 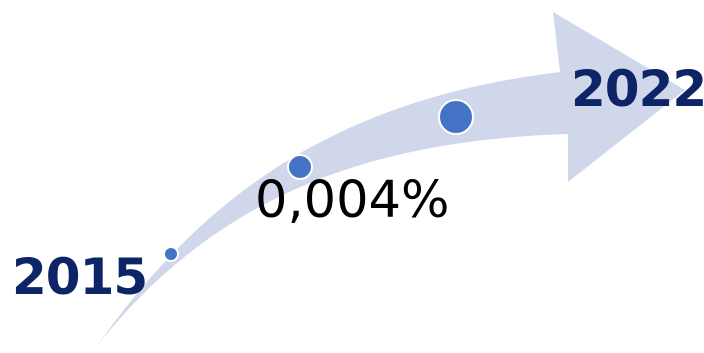 What do you see at coordinates (171, 254) in the screenshot?
I see `milestone-dot-small` at bounding box center [171, 254].